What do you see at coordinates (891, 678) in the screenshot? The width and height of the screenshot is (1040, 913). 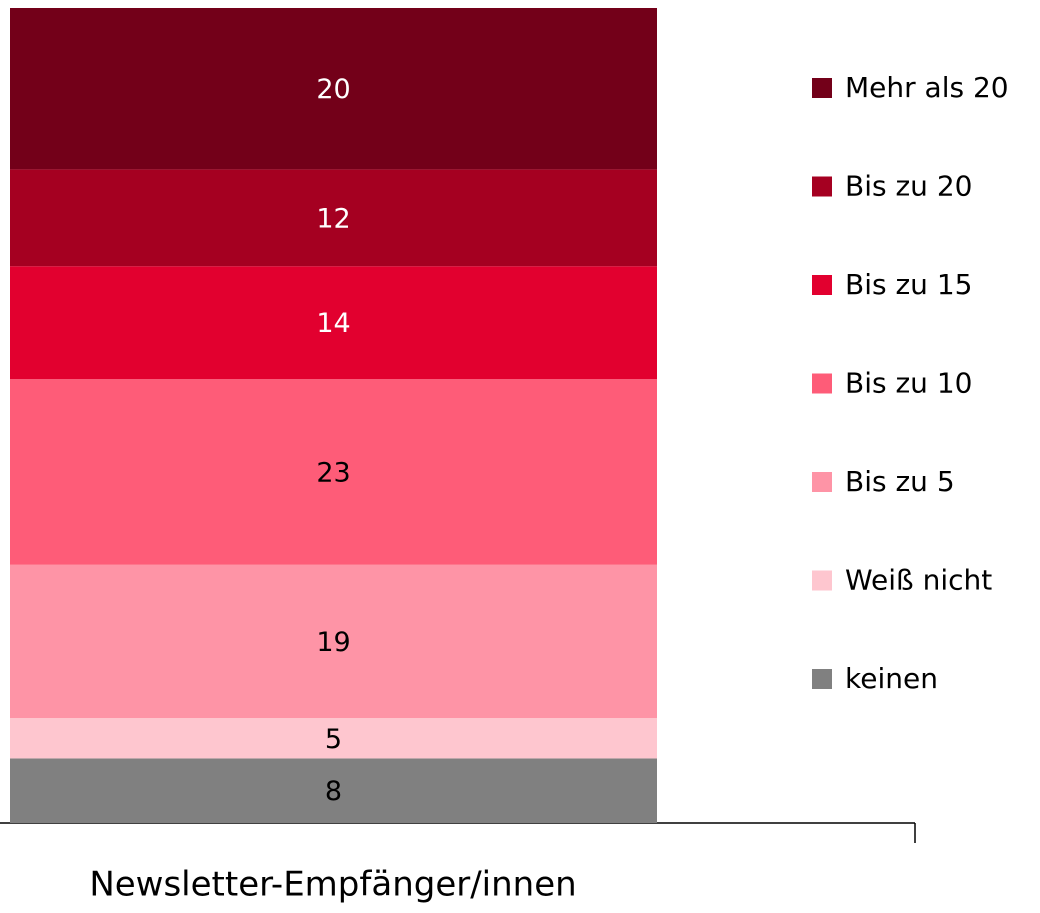 I see `legend-label: keinen` at bounding box center [891, 678].